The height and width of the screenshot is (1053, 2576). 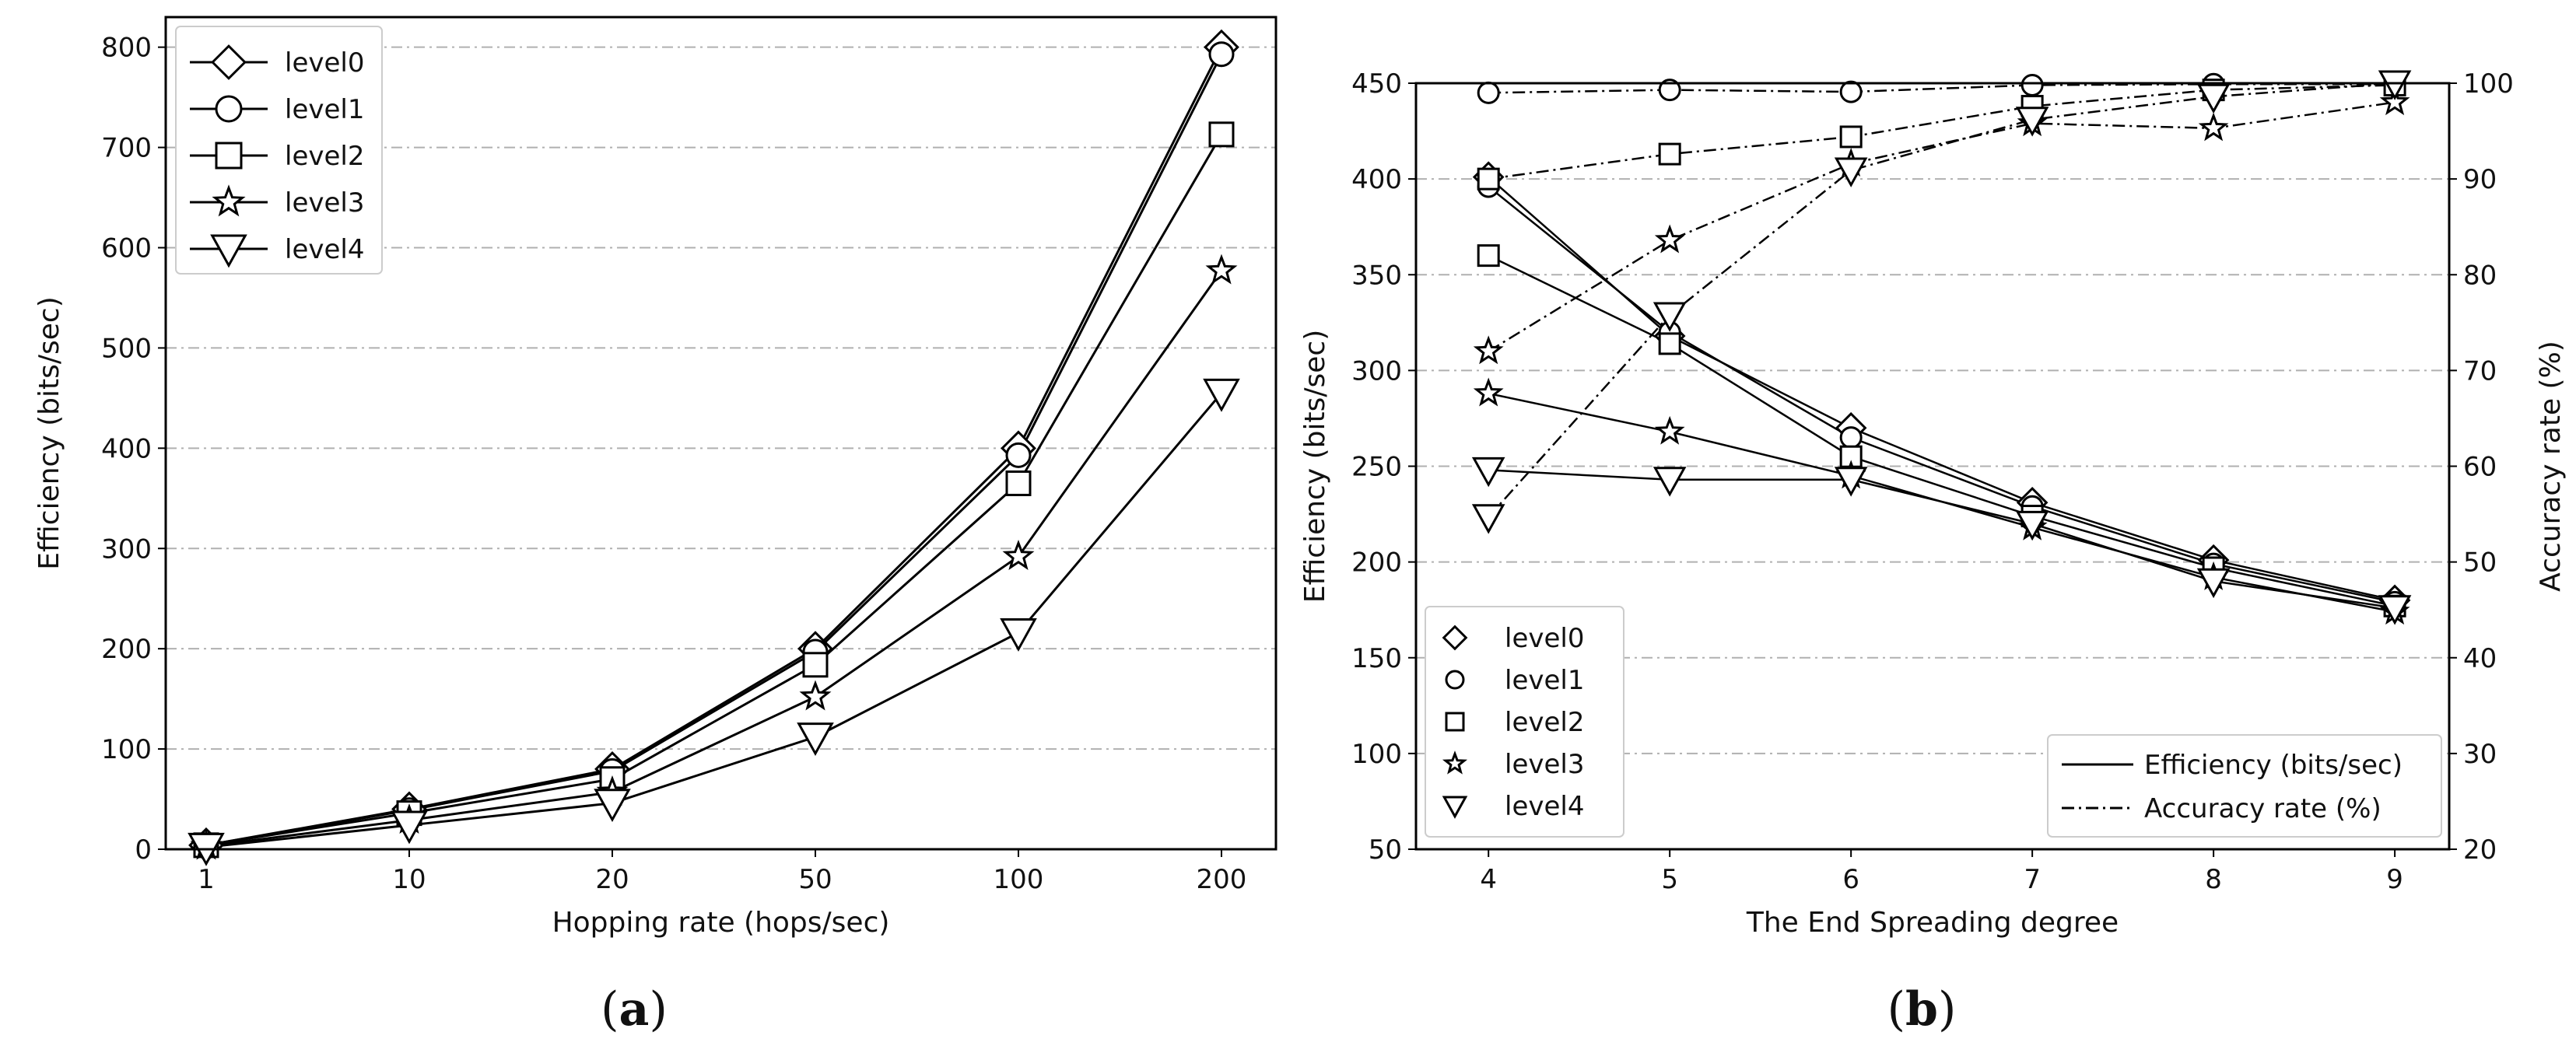 I want to click on x-tick-label-b: 8, so click(x=2213, y=879).